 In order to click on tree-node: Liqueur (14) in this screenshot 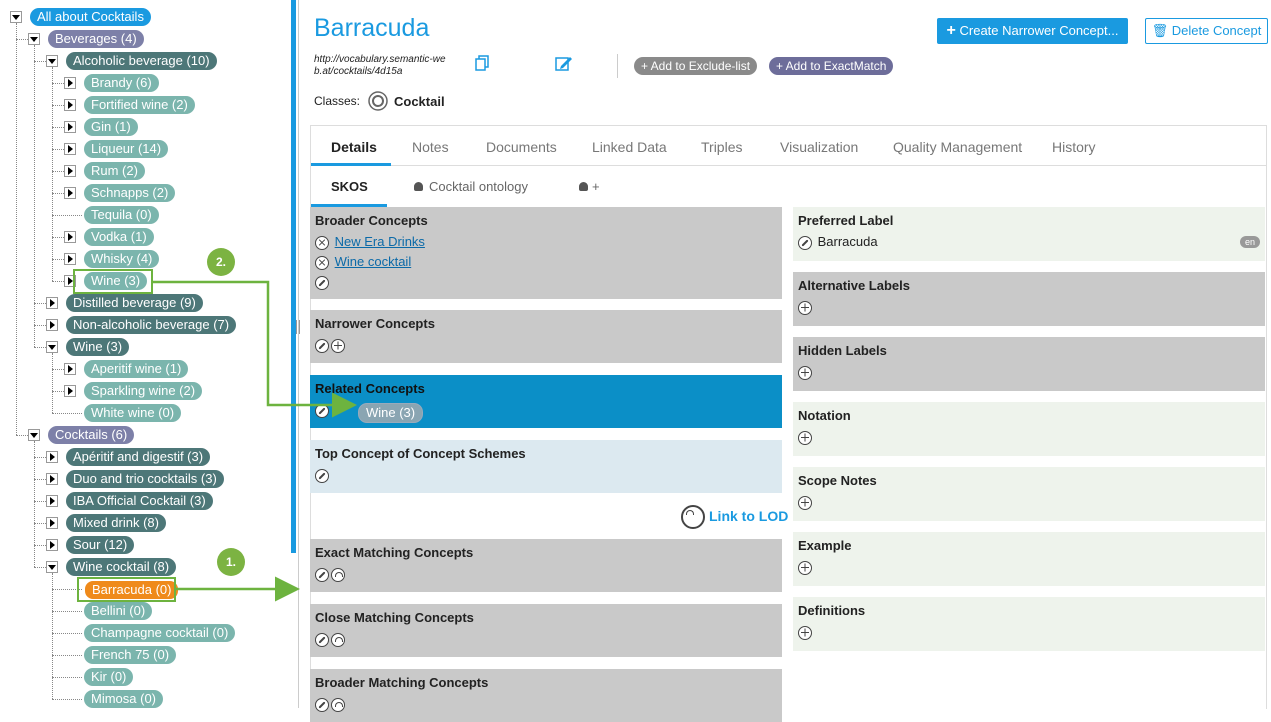, I will do `click(126, 149)`.